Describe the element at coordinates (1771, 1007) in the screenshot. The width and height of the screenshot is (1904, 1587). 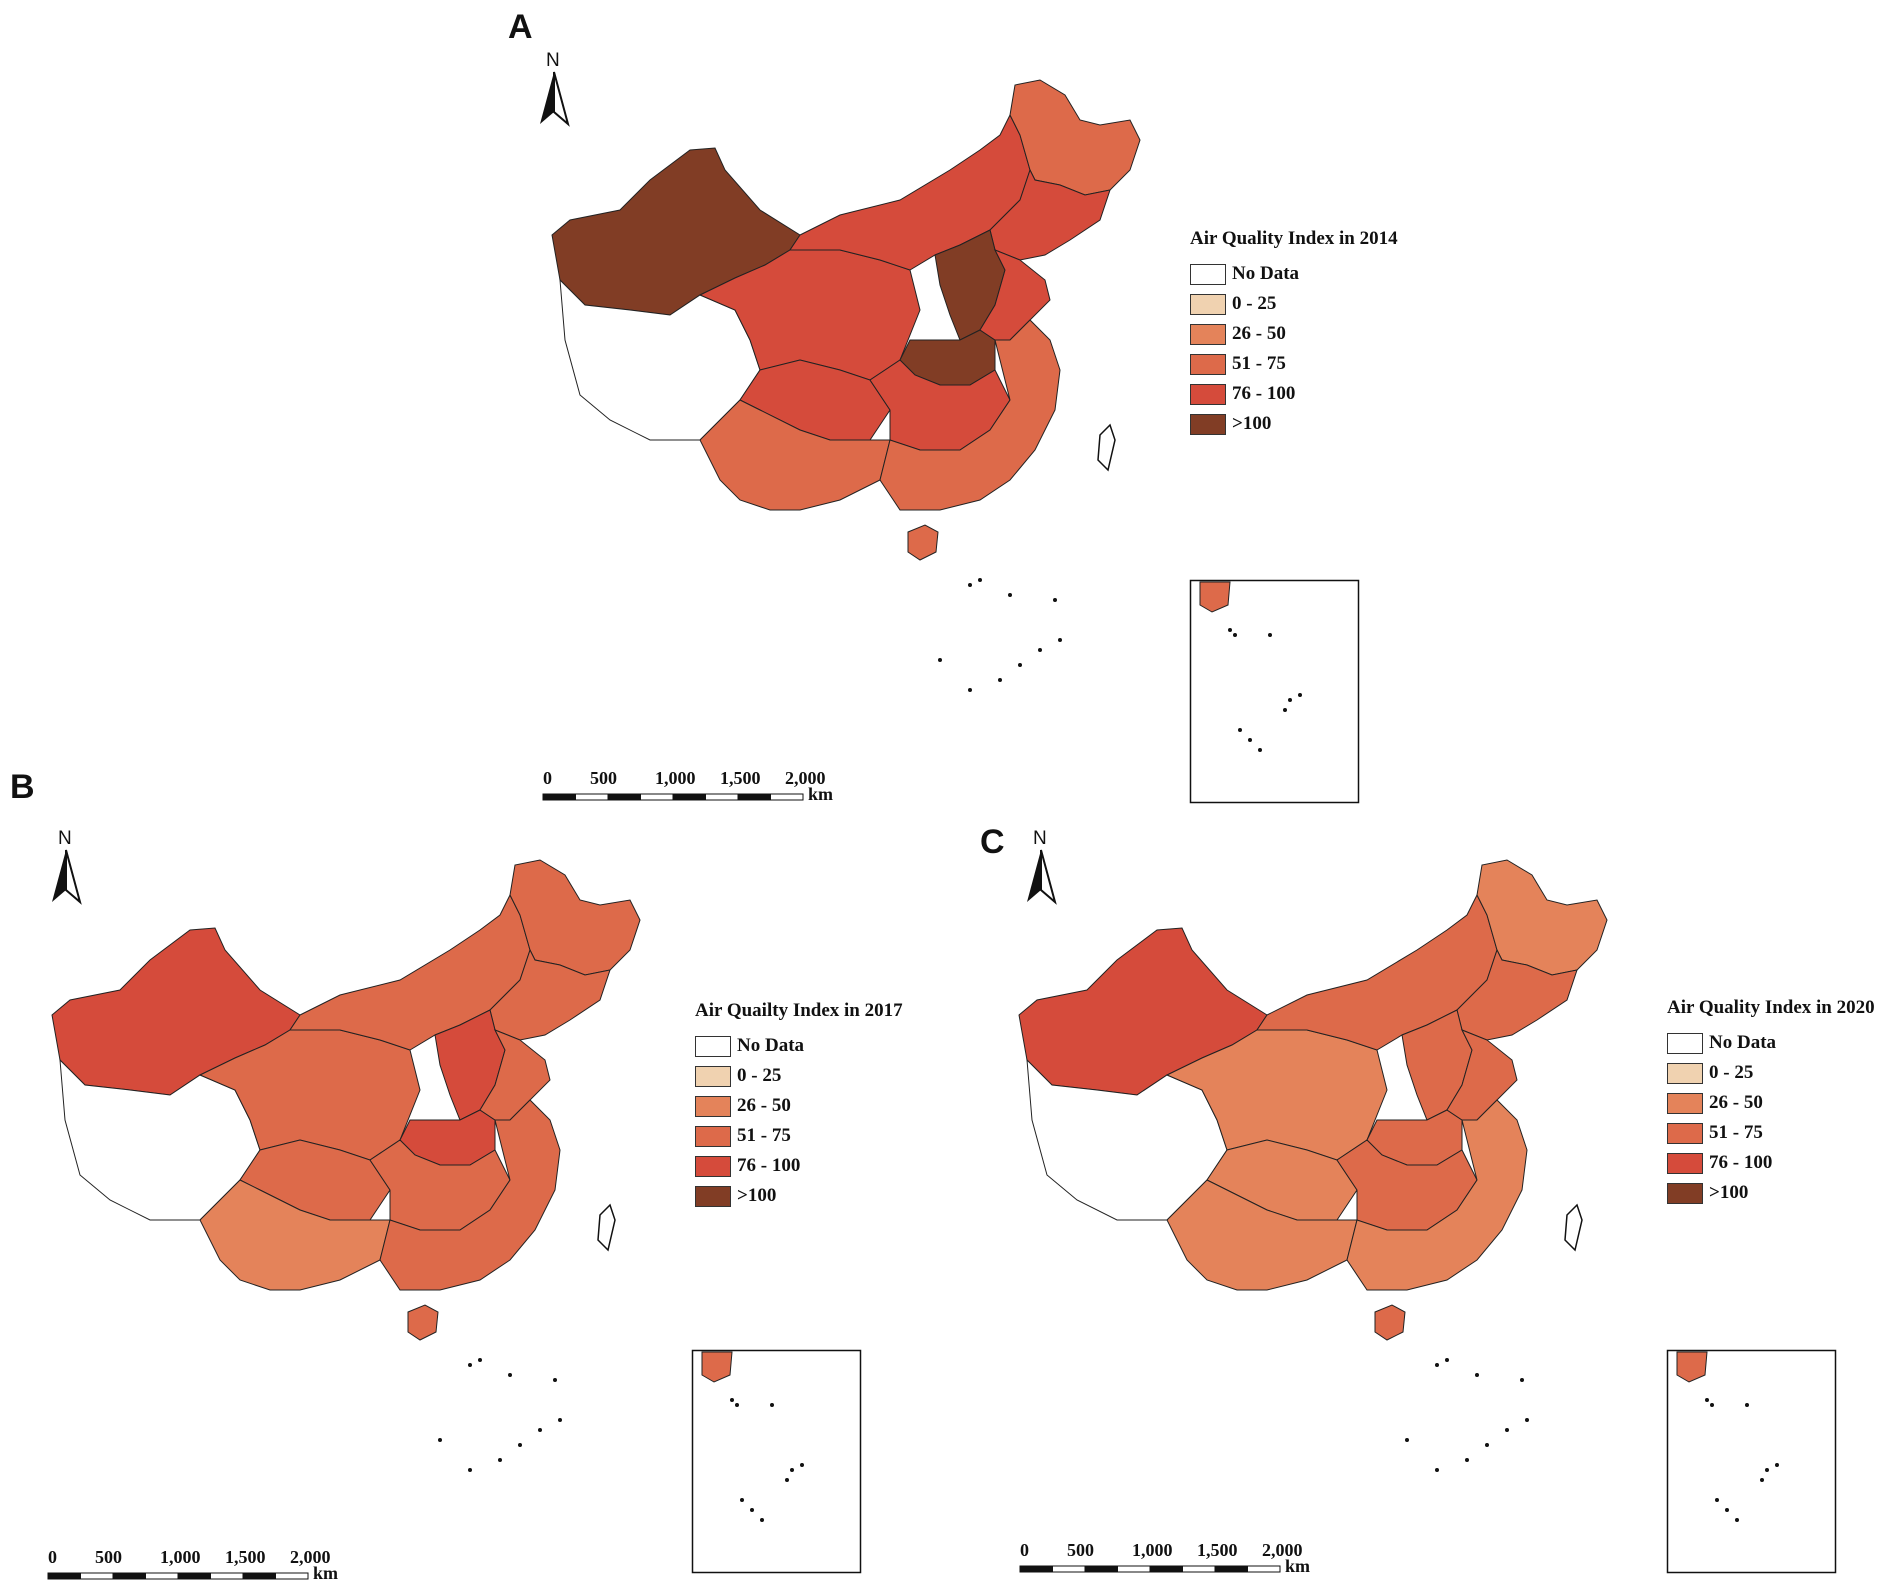
I see `legend-title: Air Quality Index in 2020` at that location.